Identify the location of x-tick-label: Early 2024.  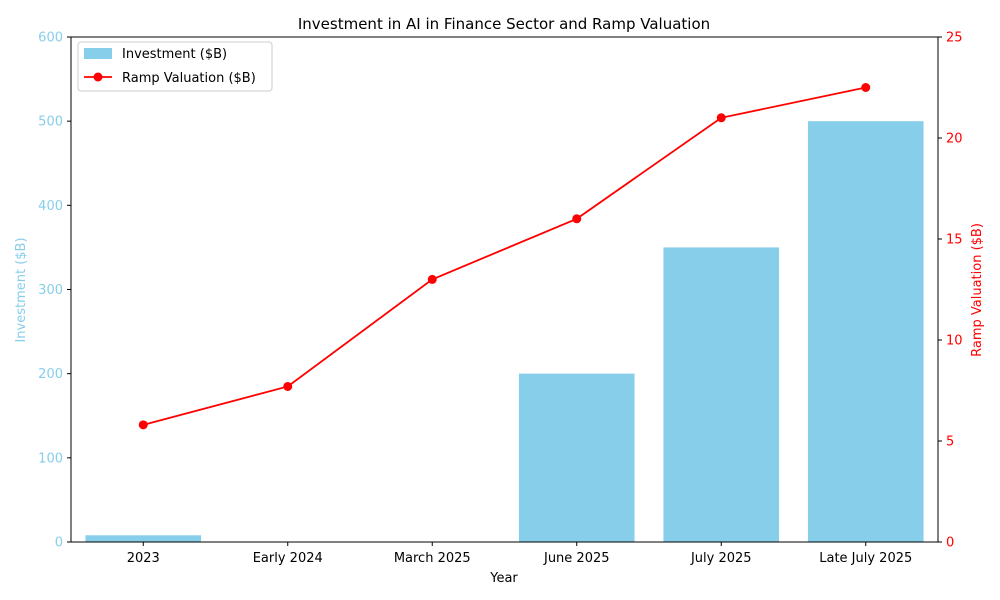
(288, 558).